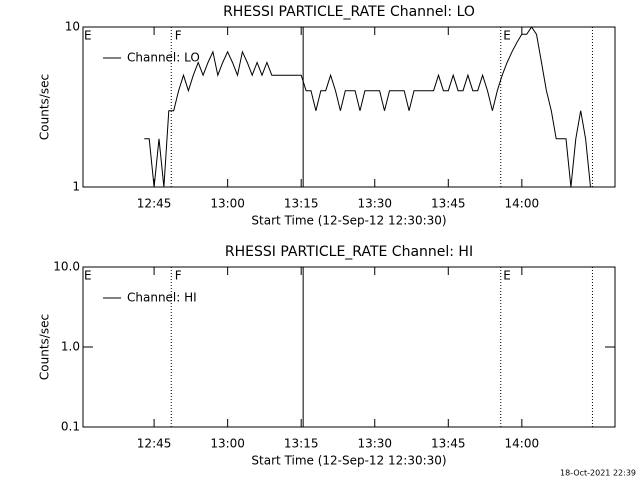 This screenshot has height=480, width=640. Describe the element at coordinates (598, 473) in the screenshot. I see `footer: 18-Oct-2021 22:39` at that location.